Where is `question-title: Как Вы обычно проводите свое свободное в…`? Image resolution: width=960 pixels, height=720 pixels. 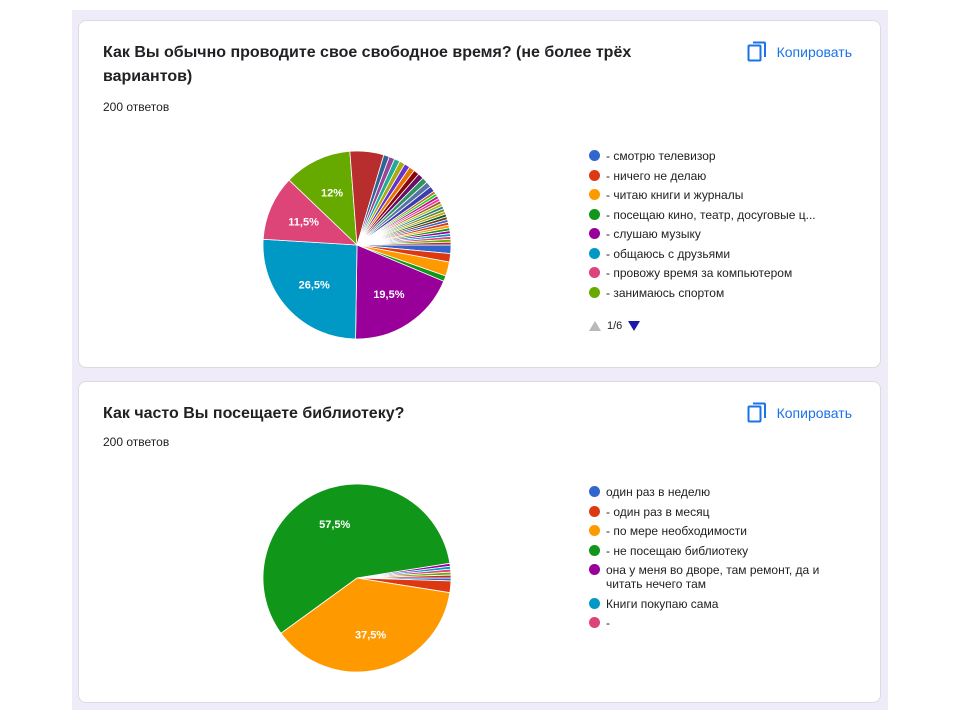 question-title: Как Вы обычно проводите свое свободное в… is located at coordinates (367, 64).